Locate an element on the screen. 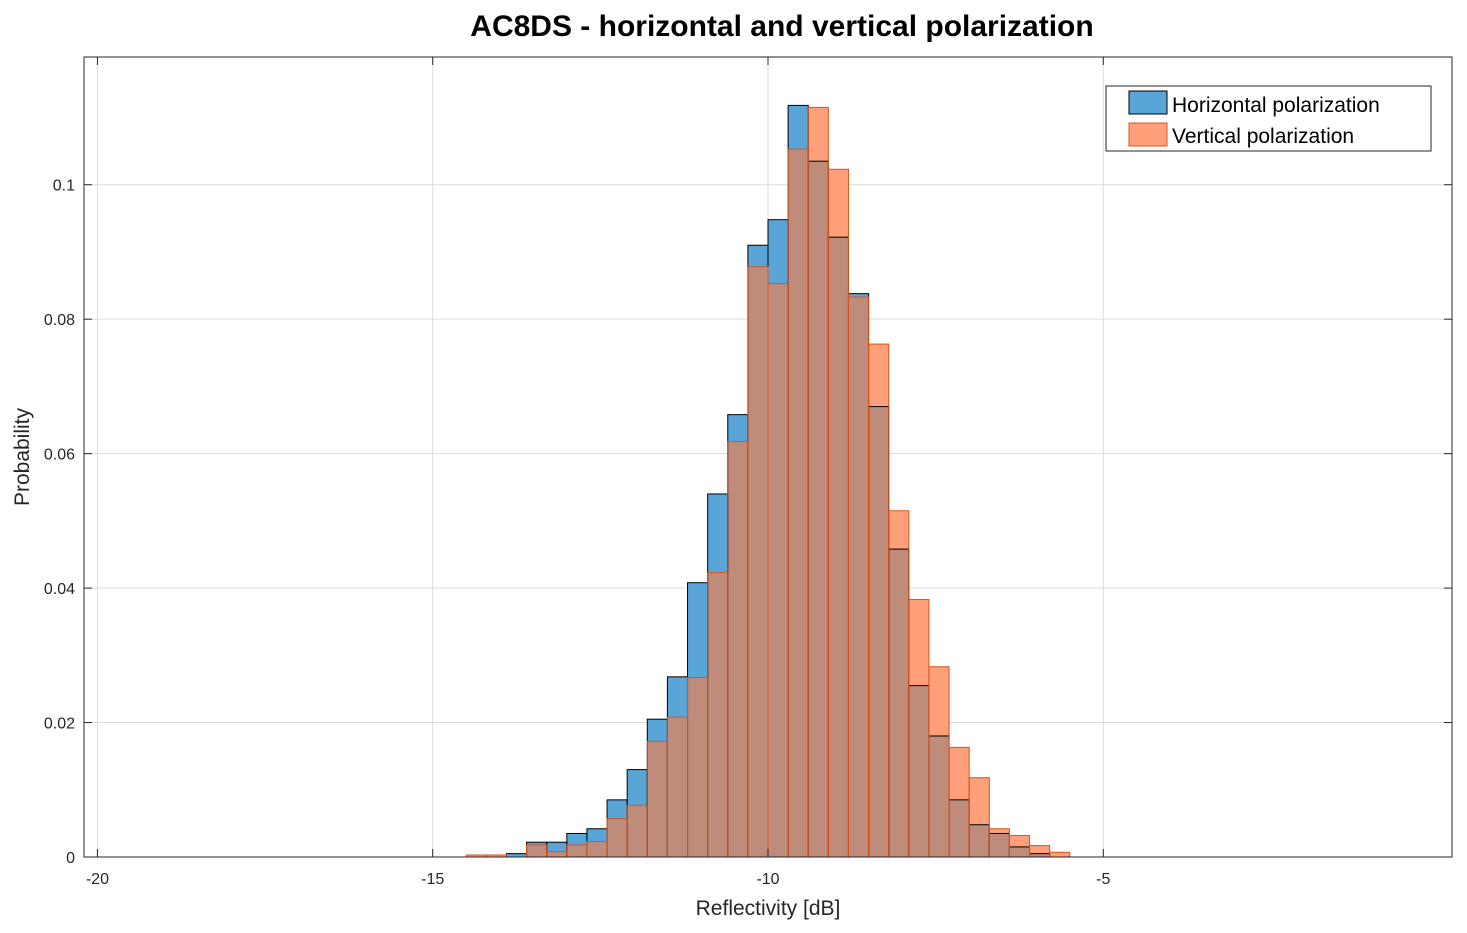 The width and height of the screenshot is (1467, 933). x-tick-label: -15 is located at coordinates (432, 879).